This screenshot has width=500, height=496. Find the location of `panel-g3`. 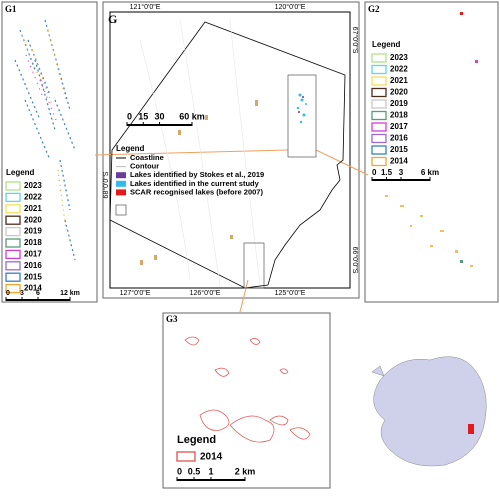

panel-g3 is located at coordinates (246, 400).